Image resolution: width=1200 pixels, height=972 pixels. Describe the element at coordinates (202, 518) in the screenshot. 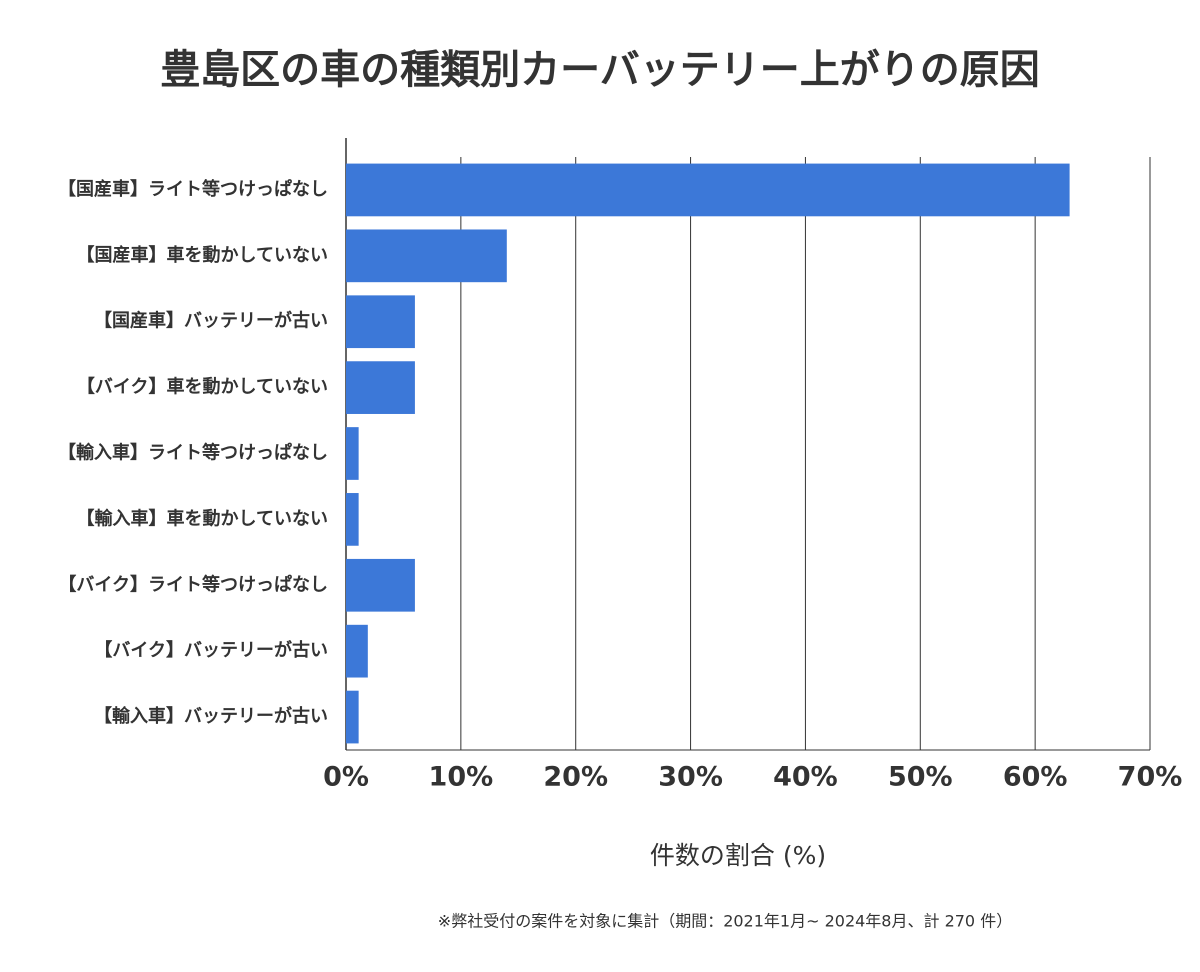

I see `y-tick-label: 【輸入車】車を動かしていない` at that location.